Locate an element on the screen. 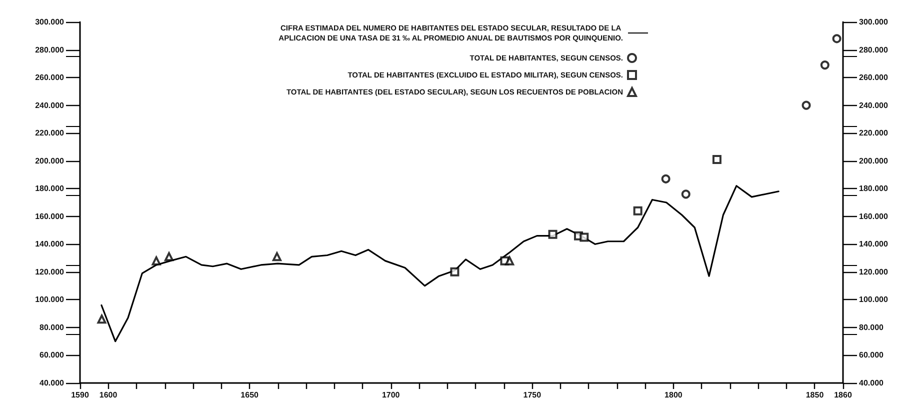 Image resolution: width=923 pixels, height=419 pixels. y2-tick-label: 240.000 is located at coordinates (873, 105).